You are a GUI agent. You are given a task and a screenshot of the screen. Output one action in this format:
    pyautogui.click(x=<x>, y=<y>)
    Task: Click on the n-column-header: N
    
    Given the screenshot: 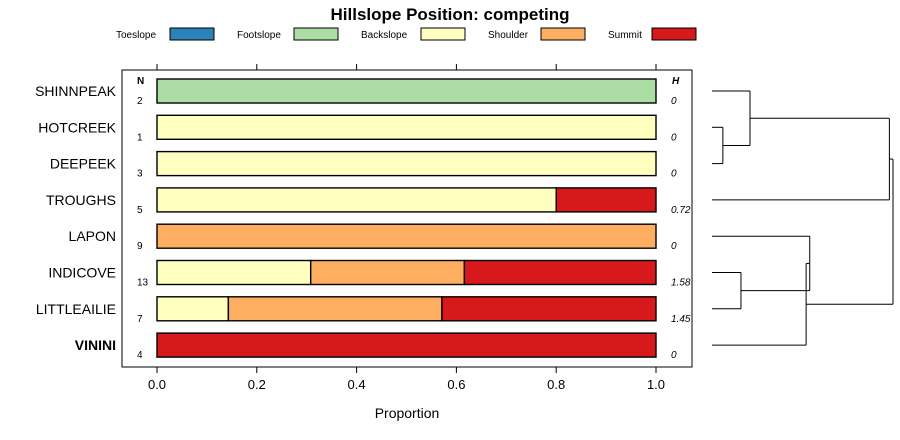 What is the action you would take?
    pyautogui.click(x=140, y=81)
    